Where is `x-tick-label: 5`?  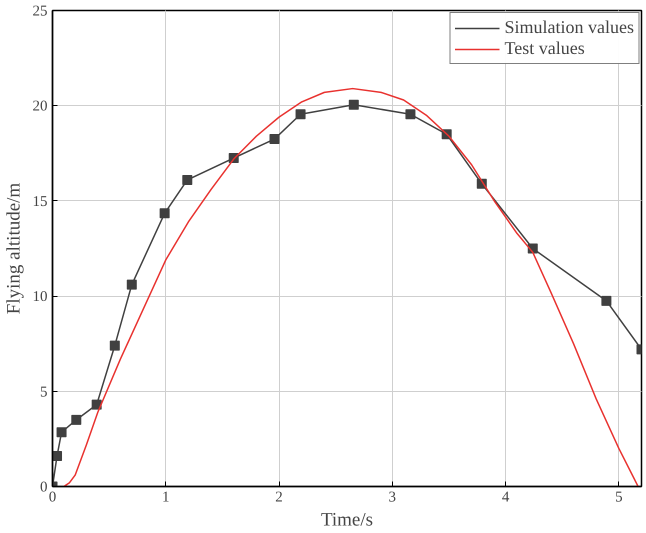
x-tick-label: 5 is located at coordinates (619, 498).